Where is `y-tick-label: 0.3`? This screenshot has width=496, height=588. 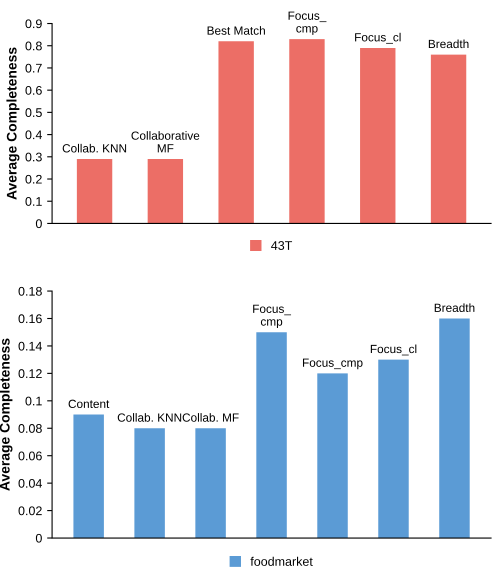
y-tick-label: 0.3 is located at coordinates (33, 157).